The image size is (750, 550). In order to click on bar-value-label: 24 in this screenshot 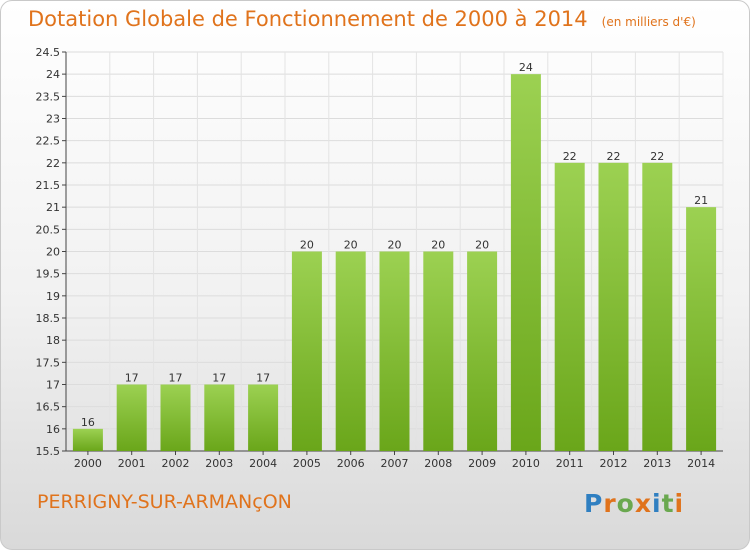, I will do `click(526, 67)`.